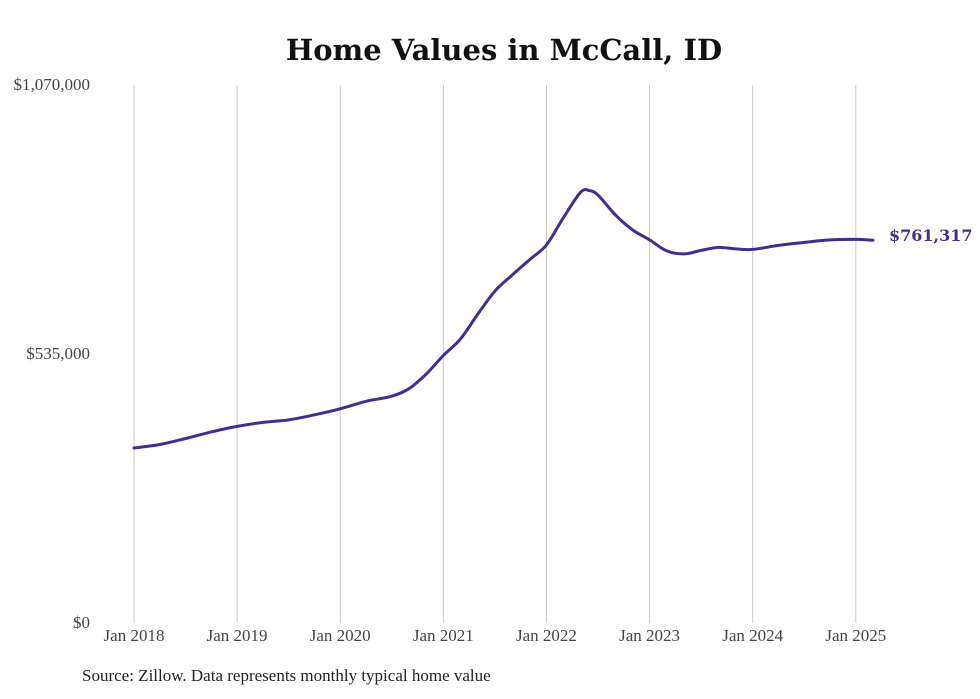 This screenshot has height=699, width=980. Describe the element at coordinates (752, 635) in the screenshot. I see `x-tick-label: Jan 2024` at that location.